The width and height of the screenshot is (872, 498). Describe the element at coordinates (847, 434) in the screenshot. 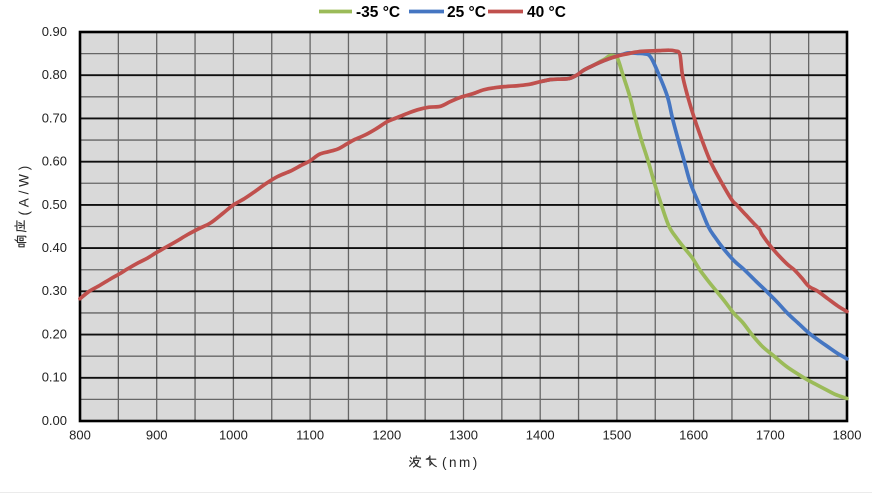

I see `svg-text: 1800` at that location.